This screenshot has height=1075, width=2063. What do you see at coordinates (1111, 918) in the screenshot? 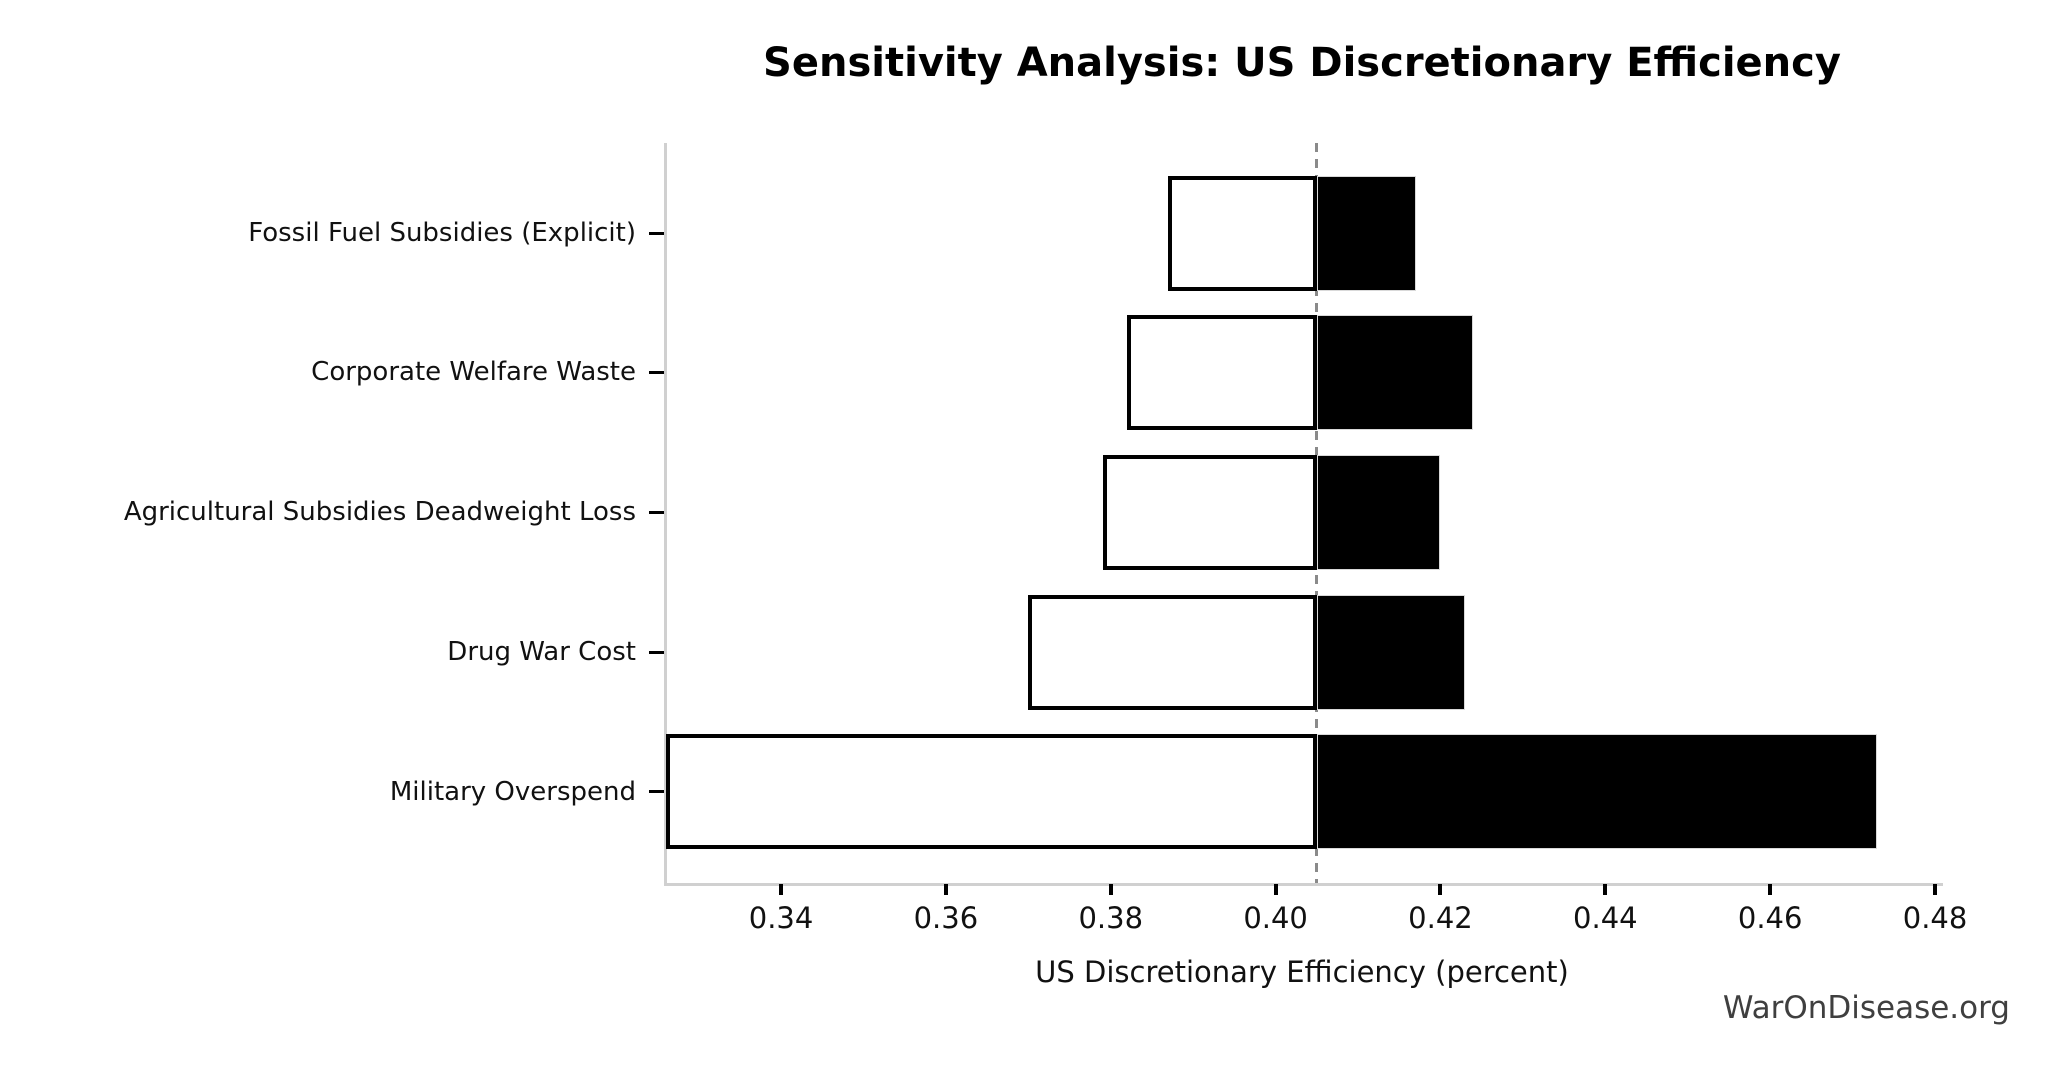
I see `x-tick-label: 0.38` at bounding box center [1111, 918].